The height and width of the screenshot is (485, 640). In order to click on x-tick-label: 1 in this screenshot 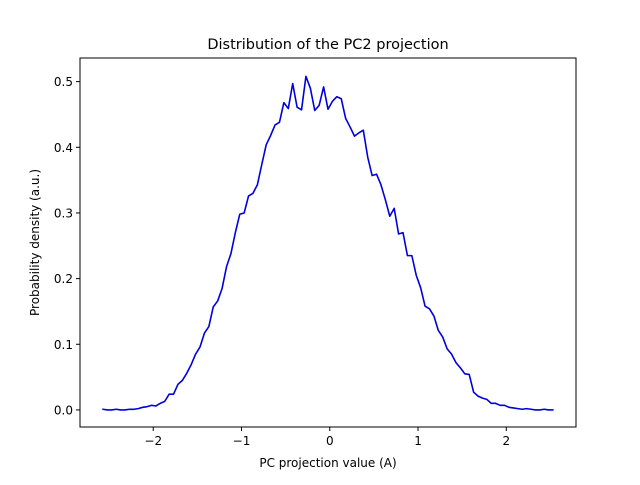, I will do `click(418, 441)`.